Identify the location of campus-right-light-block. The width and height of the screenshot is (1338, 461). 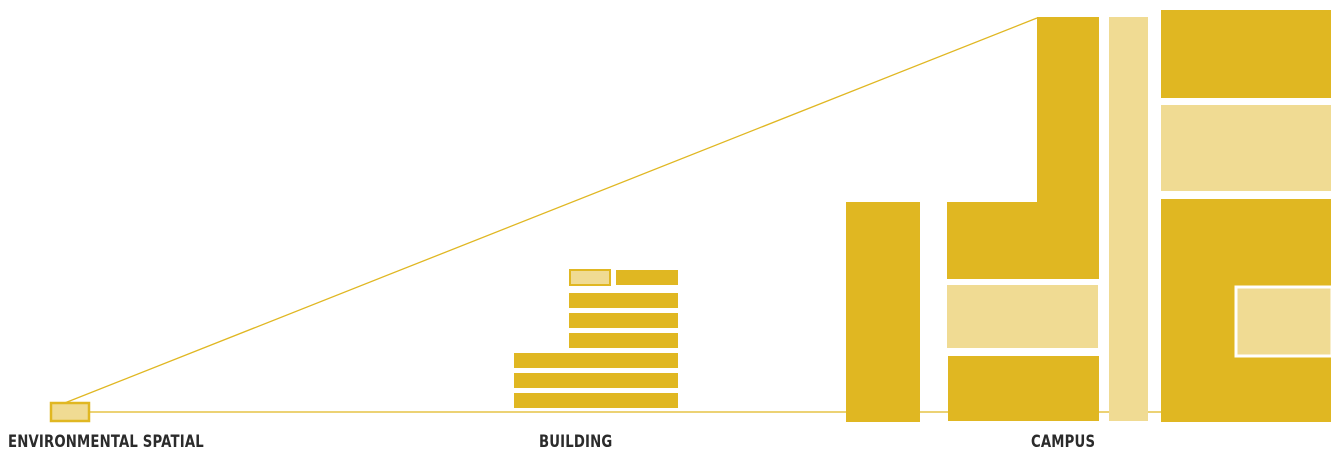
(1246, 148).